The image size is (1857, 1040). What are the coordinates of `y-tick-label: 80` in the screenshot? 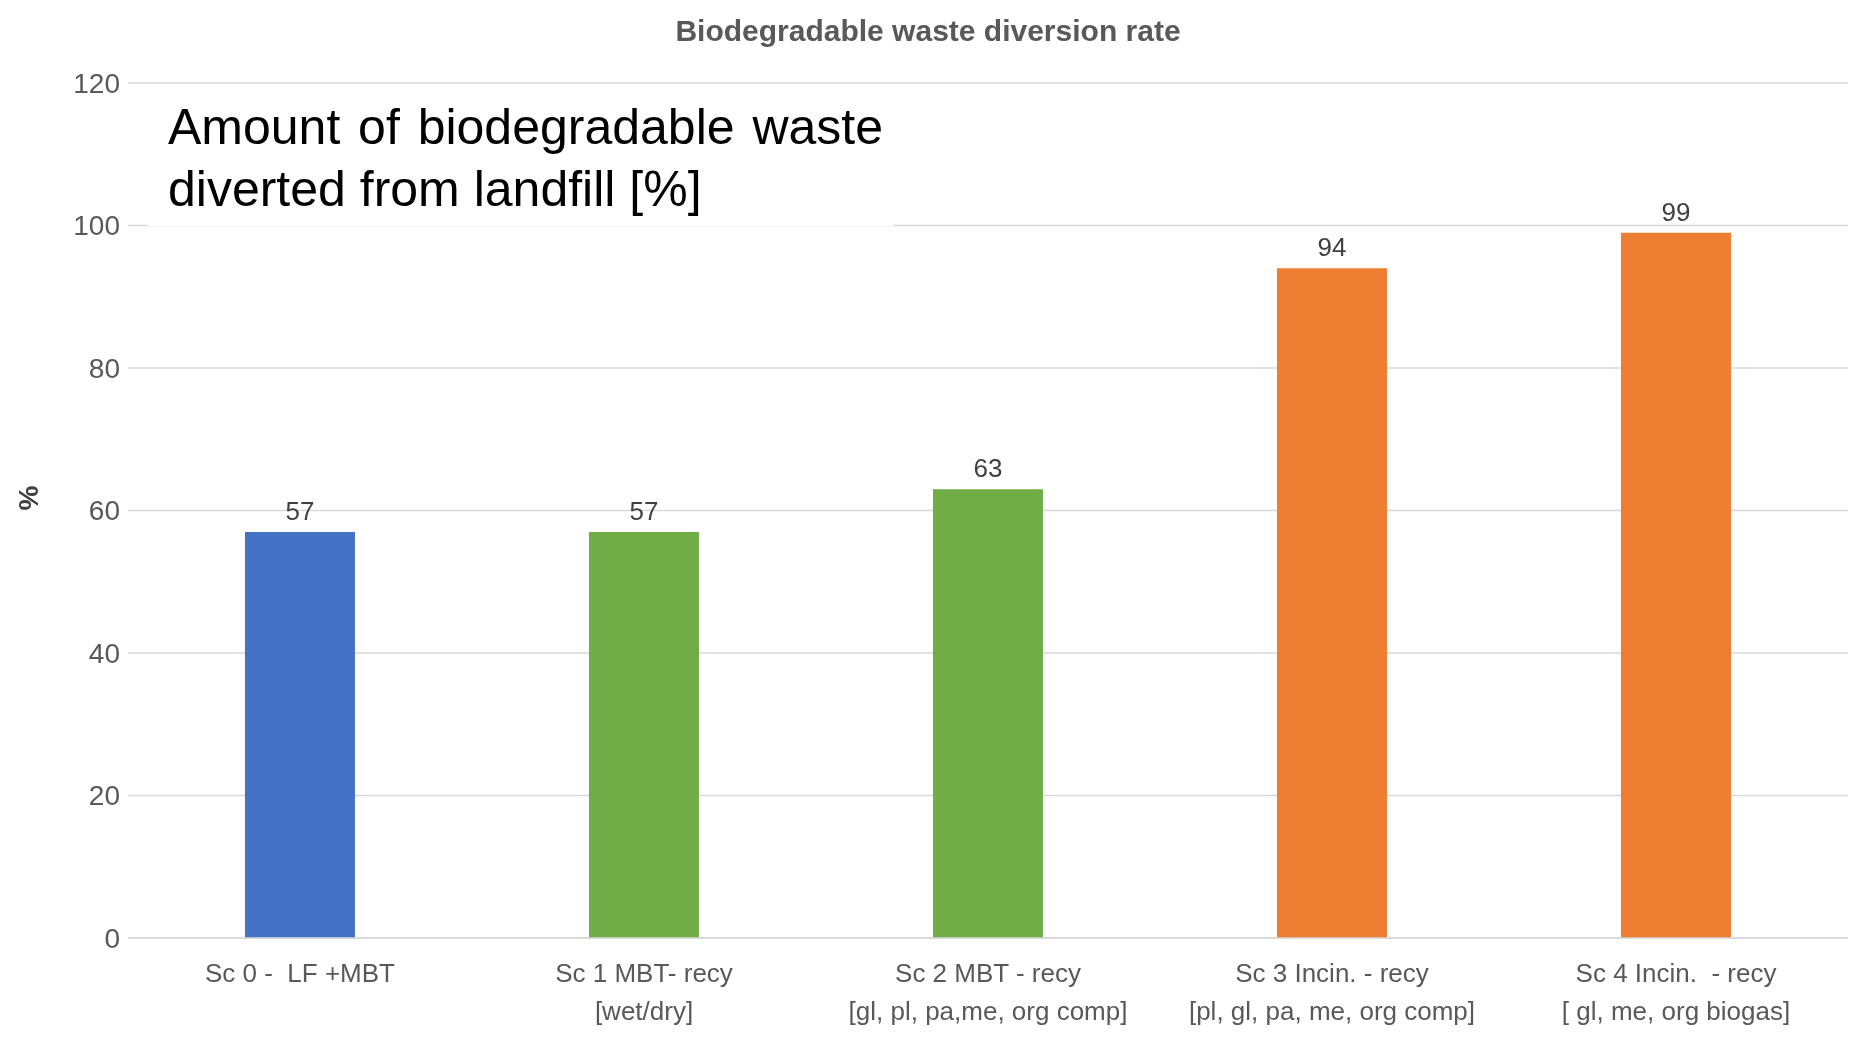 It's located at (104, 368).